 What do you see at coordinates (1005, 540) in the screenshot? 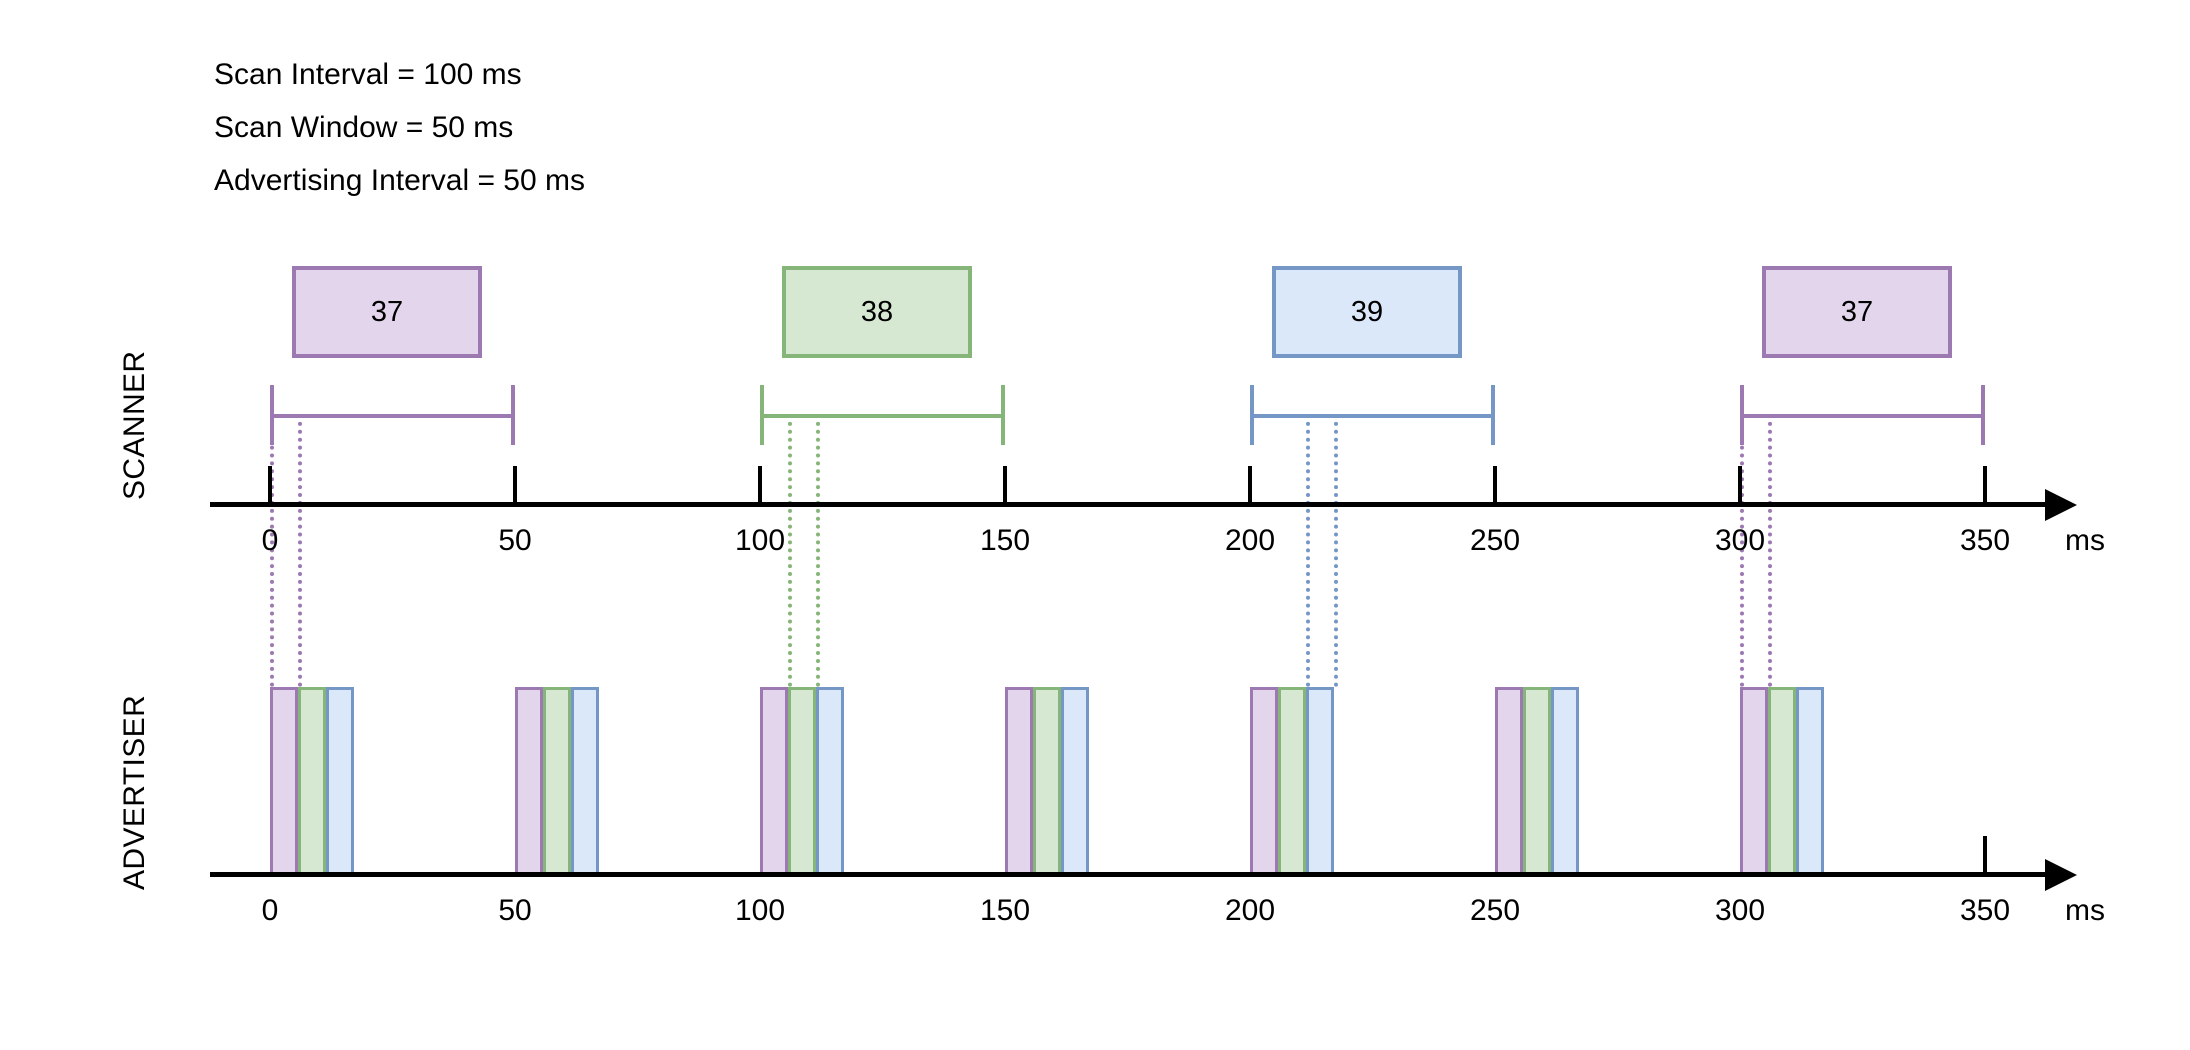
I see `scanner-axis-tick-label: 150` at bounding box center [1005, 540].